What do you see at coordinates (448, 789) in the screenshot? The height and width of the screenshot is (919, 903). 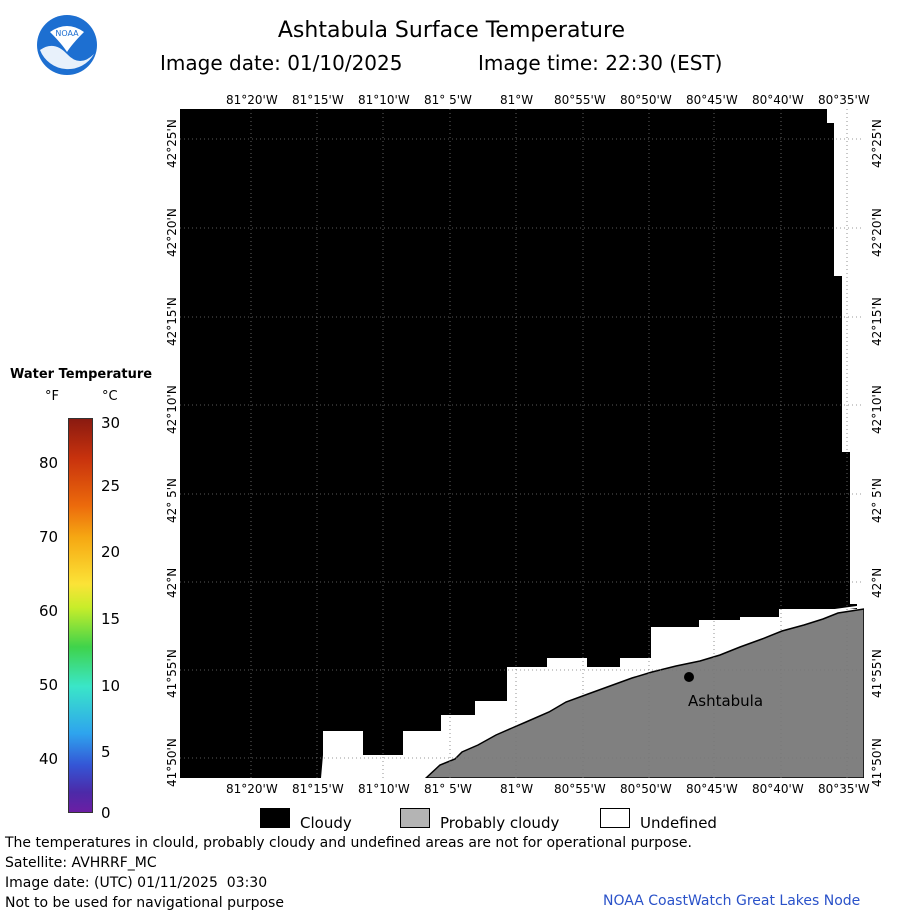 I see `lon-label-bottom: 81° 5'W` at bounding box center [448, 789].